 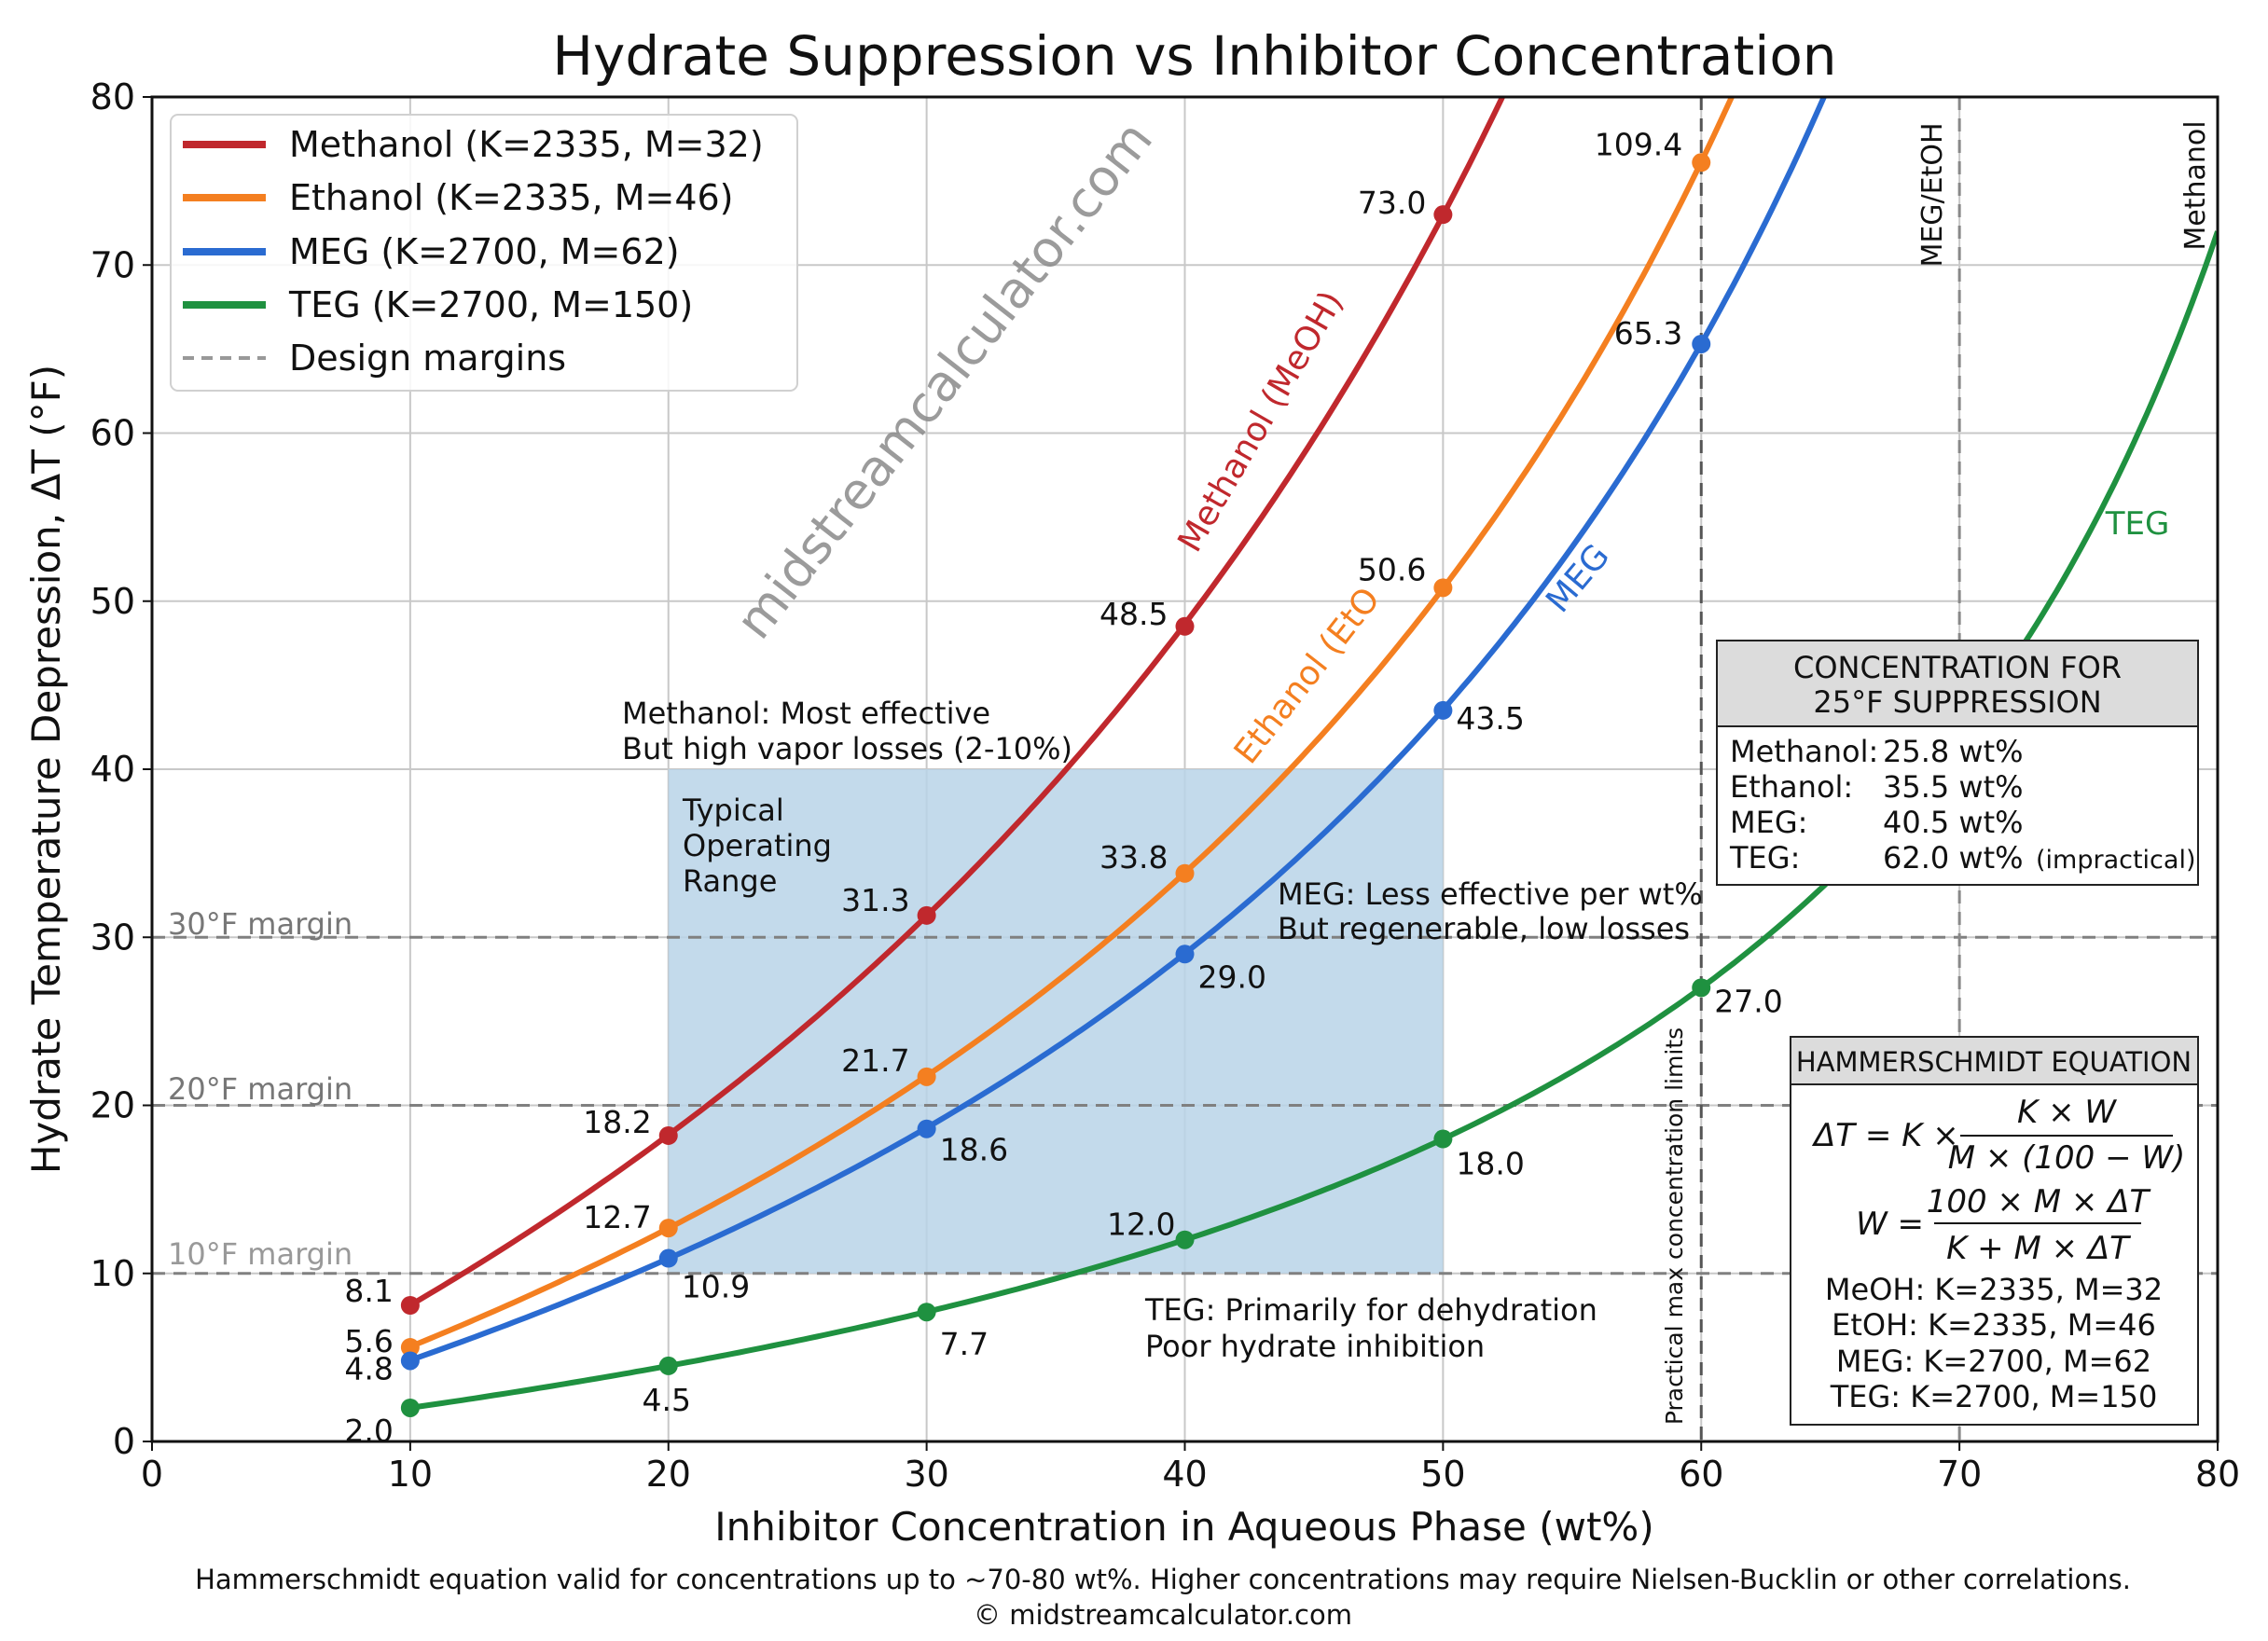 What do you see at coordinates (875, 900) in the screenshot?
I see `data-label: 31.3` at bounding box center [875, 900].